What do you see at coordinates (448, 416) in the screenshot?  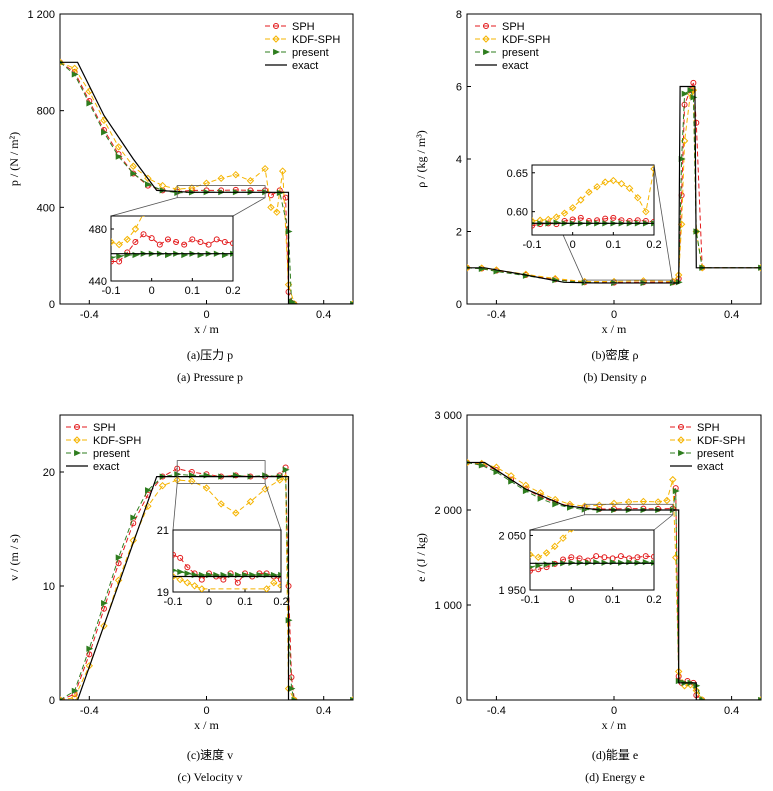 I see `y-tick-label: 3 000` at bounding box center [448, 416].